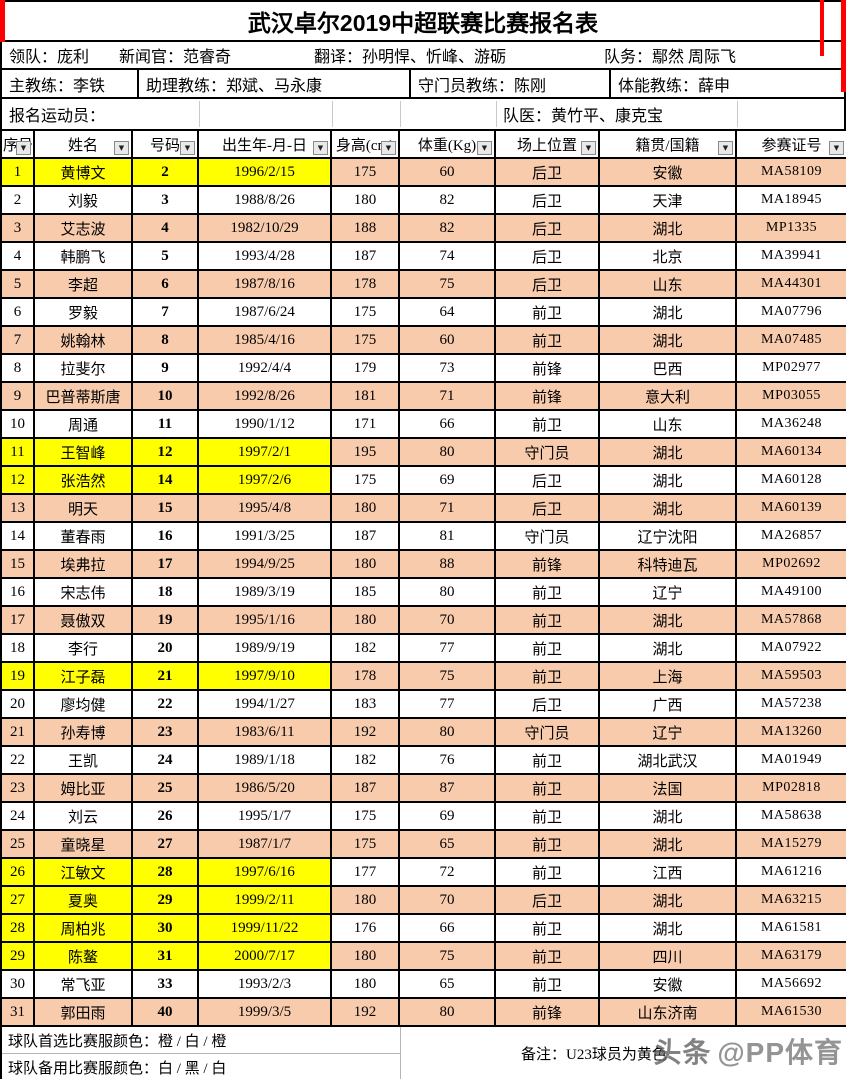  I want to click on cell-no: 7, so click(17, 340).